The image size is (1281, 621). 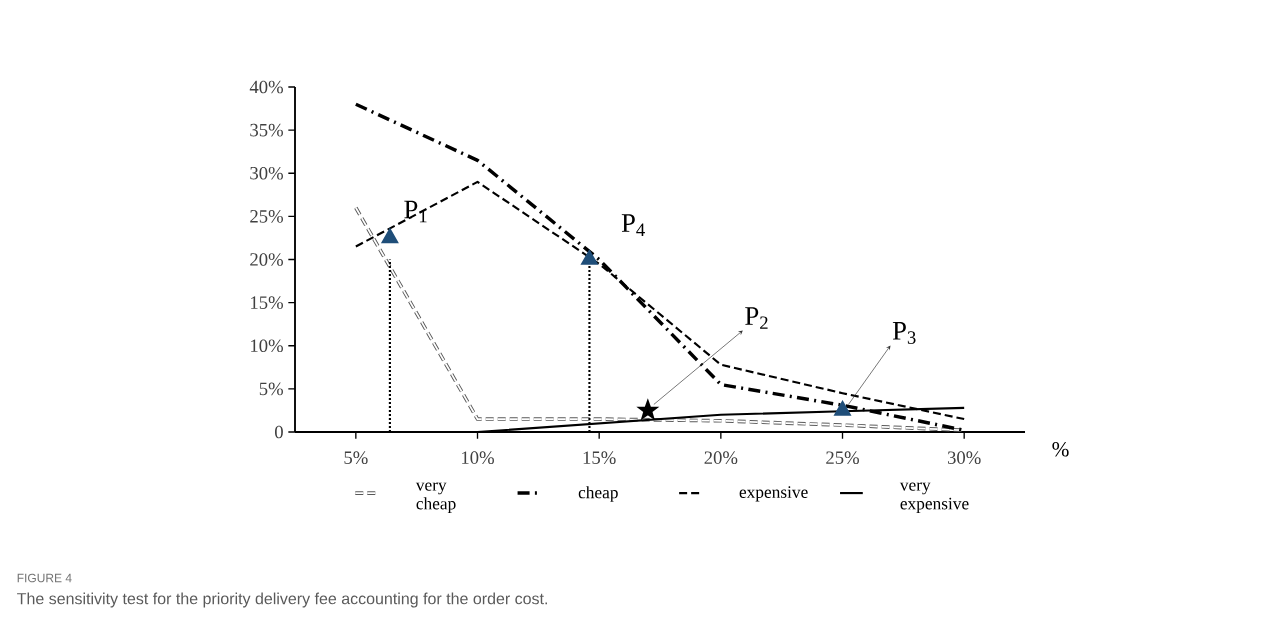 What do you see at coordinates (266, 173) in the screenshot?
I see `y-tick-label: 30%` at bounding box center [266, 173].